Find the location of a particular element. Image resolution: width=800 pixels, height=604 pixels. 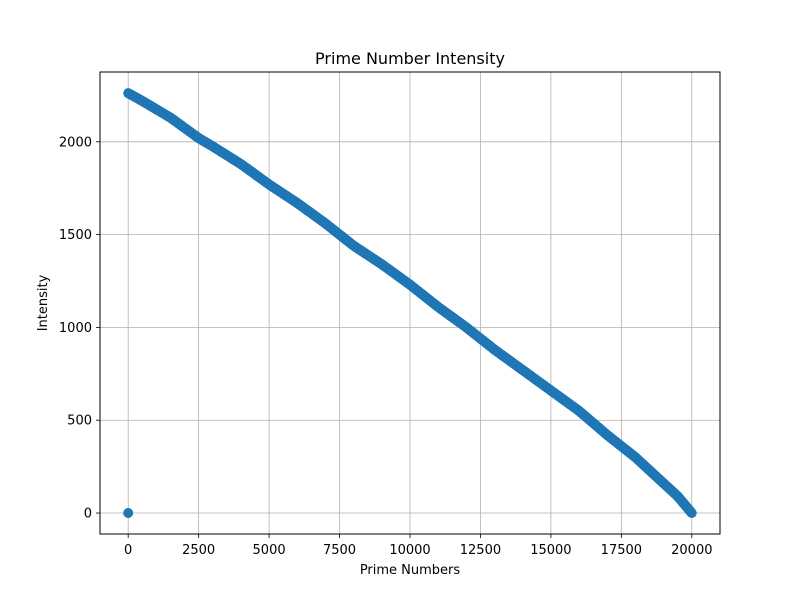

y-tick-label: 1500 is located at coordinates (75, 235).